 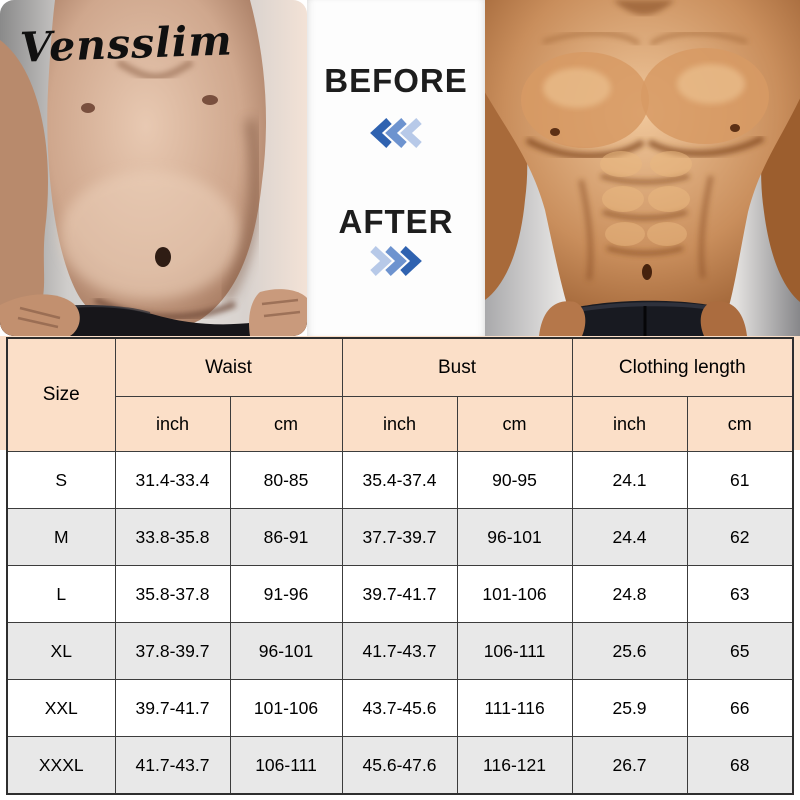 I want to click on unit-waist-inch: inch, so click(x=172, y=424).